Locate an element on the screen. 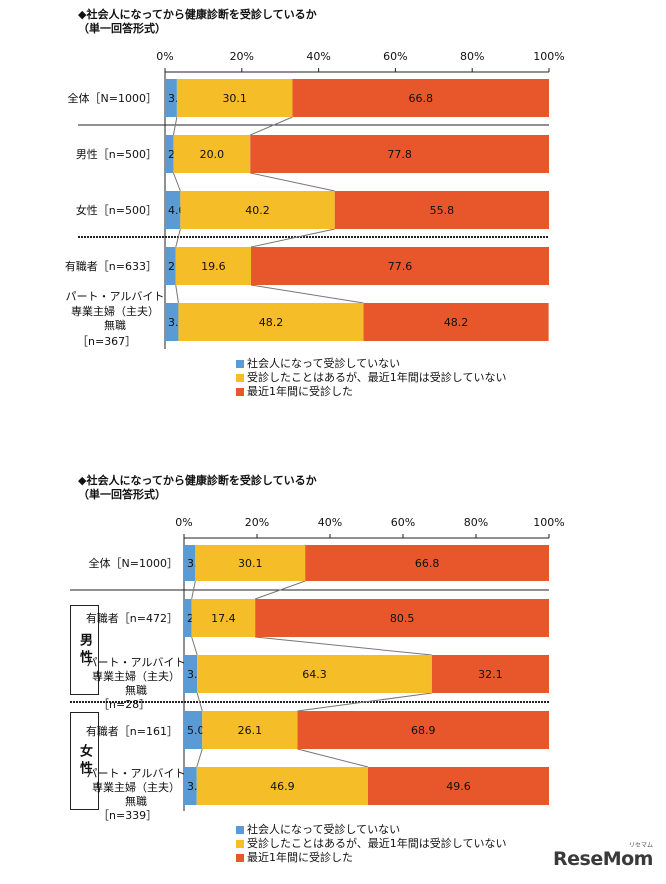 The width and height of the screenshot is (666, 884). group-label-male: 男性 is located at coordinates (84, 650).